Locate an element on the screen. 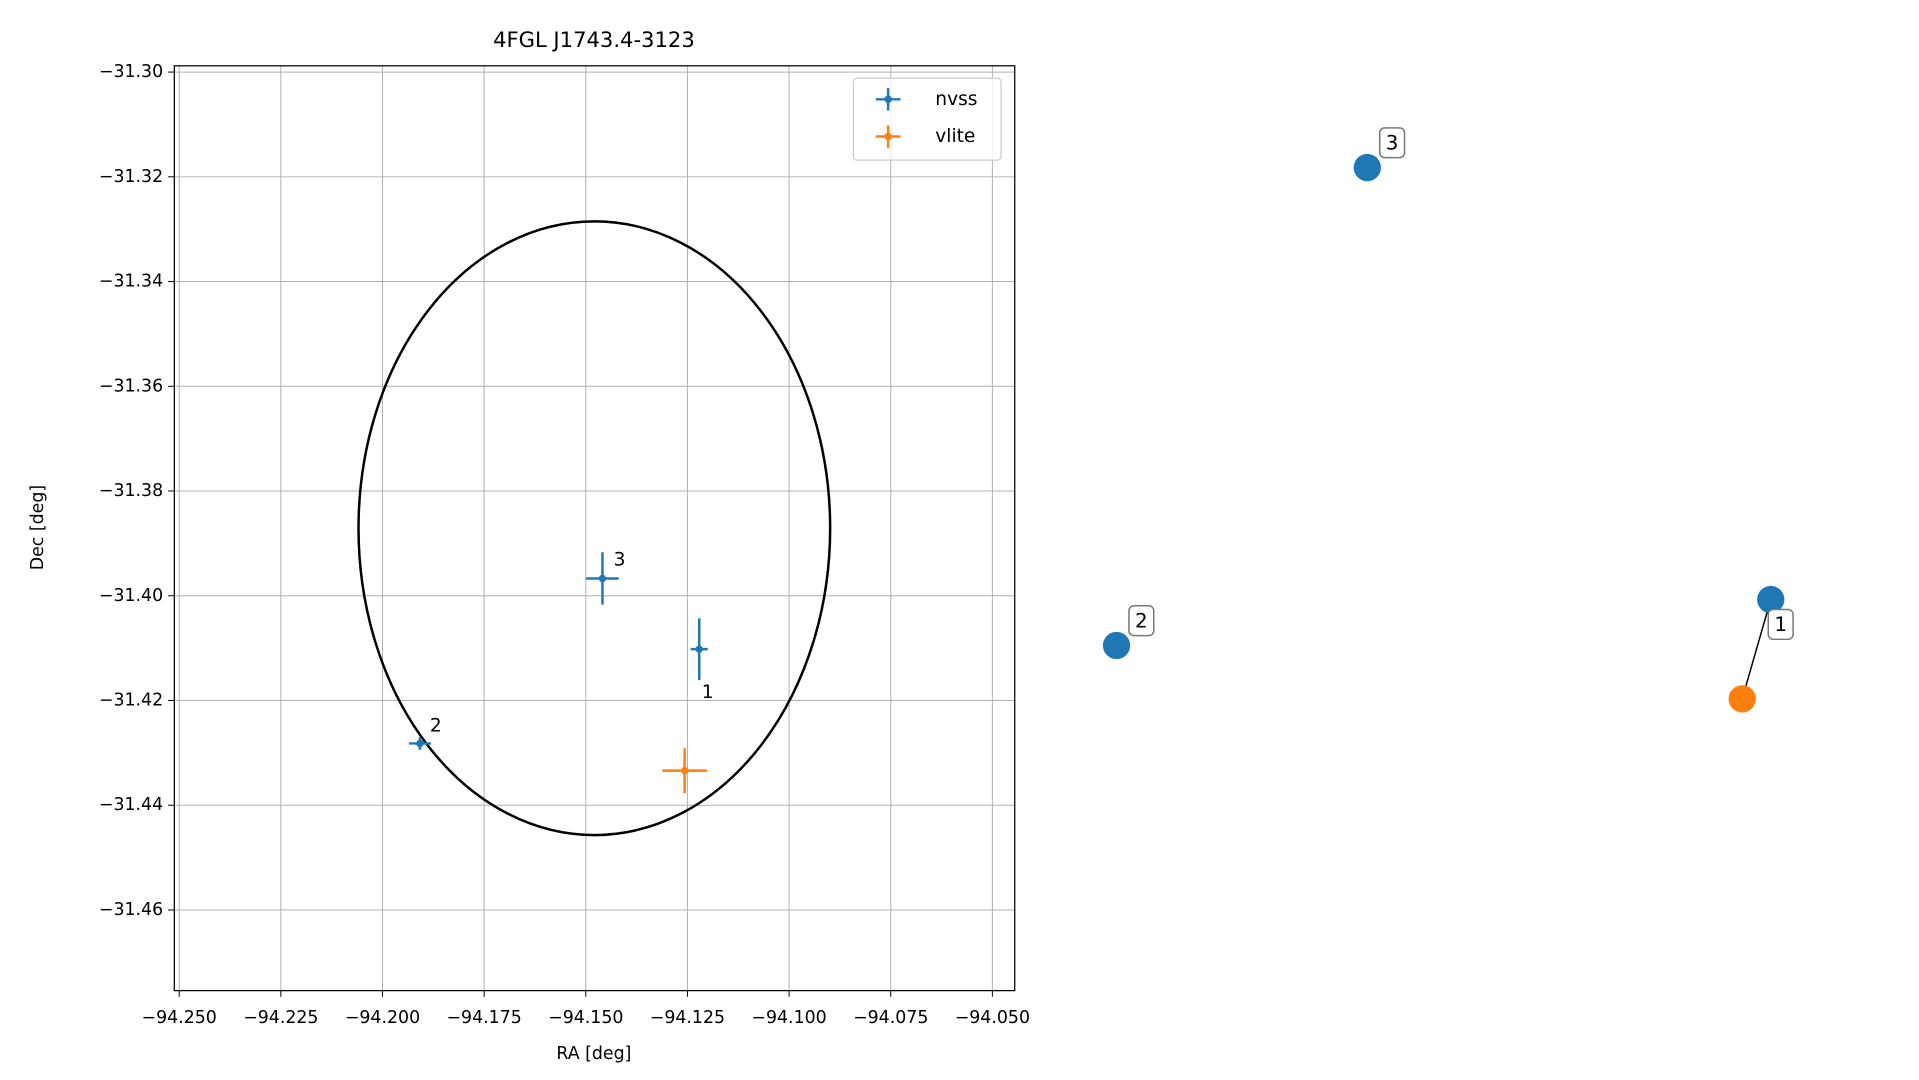 The width and height of the screenshot is (1919, 1080). x-tick-label: −94.200 is located at coordinates (382, 1018).